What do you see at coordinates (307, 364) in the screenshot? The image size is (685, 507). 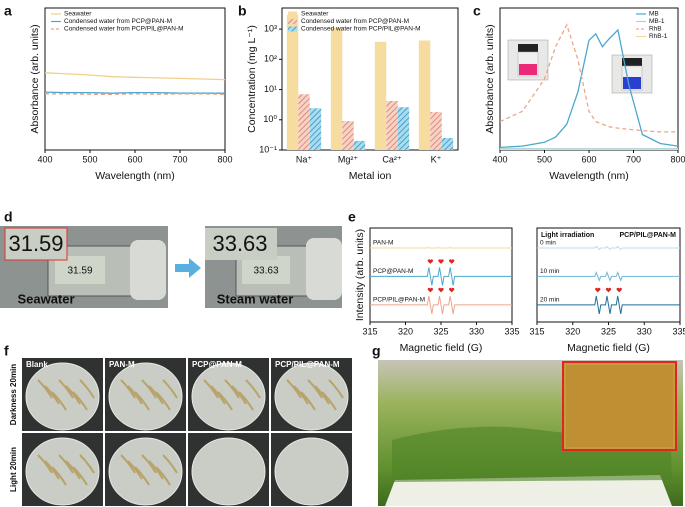 I see `column-label: PCP/PIL@PAN-M` at bounding box center [307, 364].